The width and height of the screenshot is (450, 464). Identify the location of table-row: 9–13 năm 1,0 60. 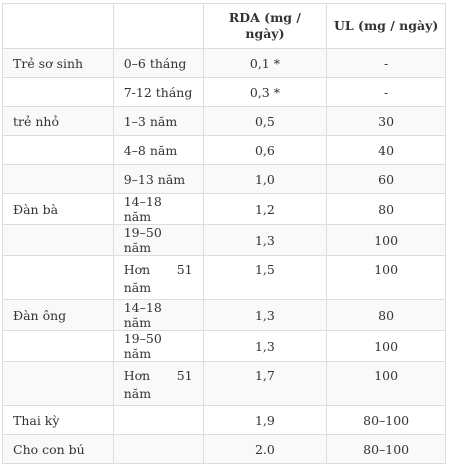
(224, 179).